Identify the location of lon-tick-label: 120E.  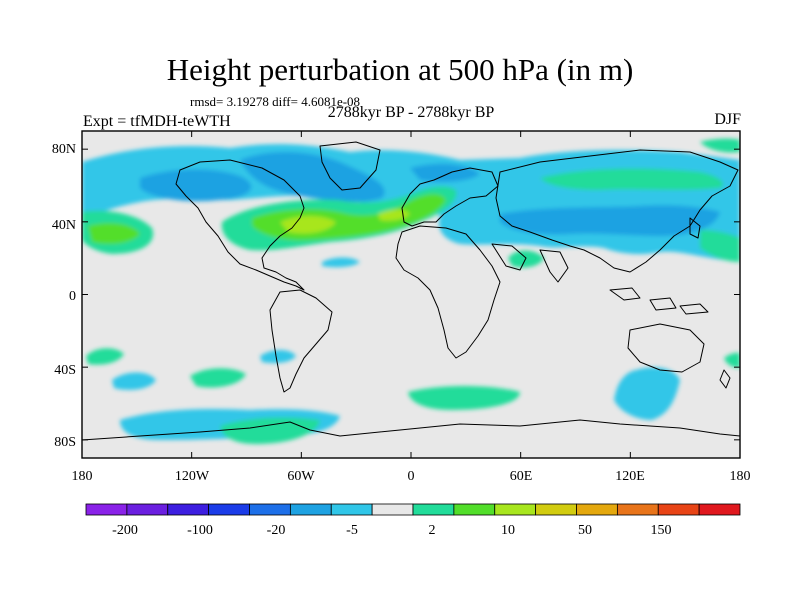
(630, 476).